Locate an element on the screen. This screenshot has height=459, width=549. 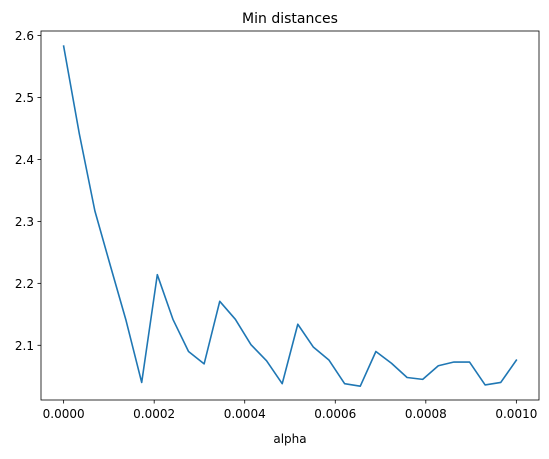
y-tick-label: 2.2 is located at coordinates (24, 284).